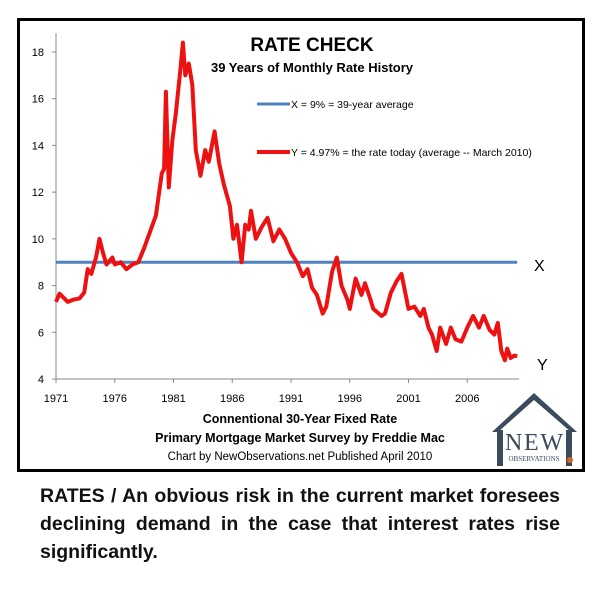 The width and height of the screenshot is (600, 614). Describe the element at coordinates (232, 399) in the screenshot. I see `x-tick-label: 1986` at that location.